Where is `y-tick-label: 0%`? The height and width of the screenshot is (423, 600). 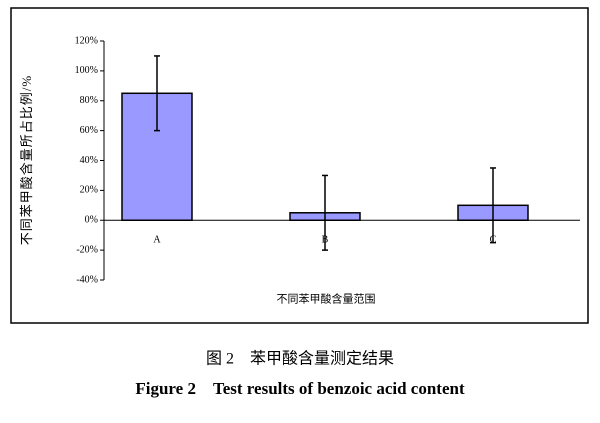
y-tick-label: 0% is located at coordinates (91, 220).